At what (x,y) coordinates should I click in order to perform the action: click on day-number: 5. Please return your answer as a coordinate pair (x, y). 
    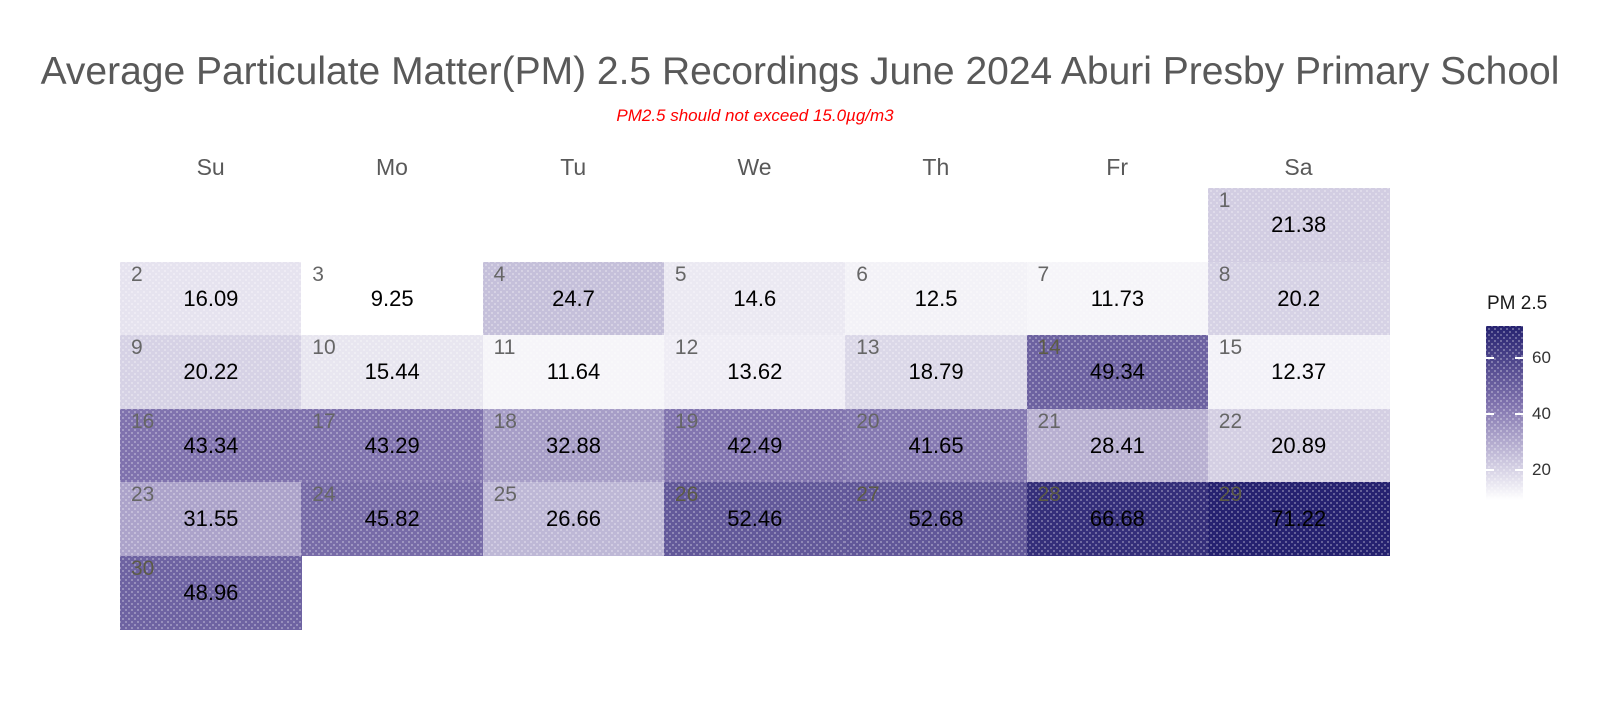
    Looking at the image, I should click on (680, 274).